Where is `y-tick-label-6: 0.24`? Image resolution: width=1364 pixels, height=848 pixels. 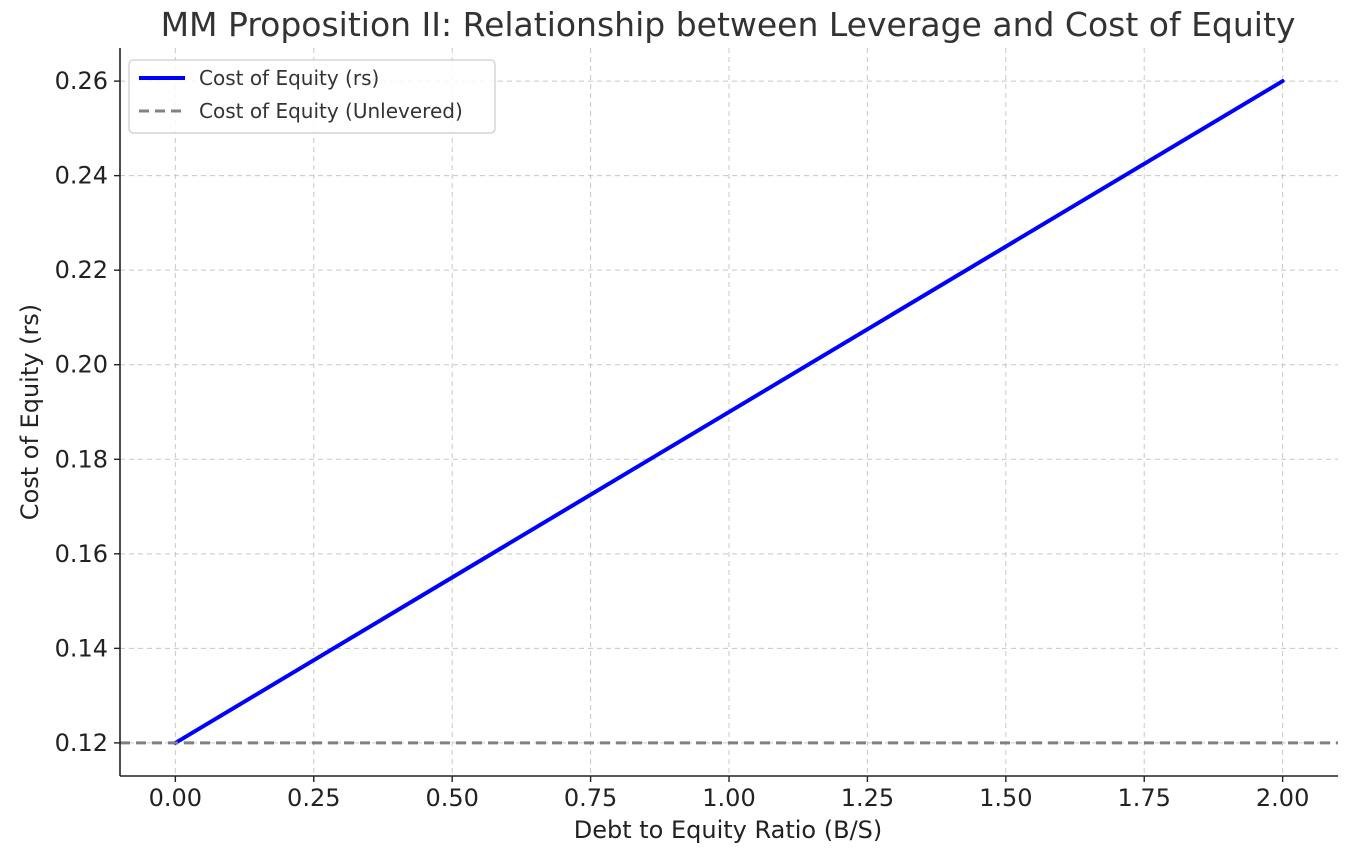
y-tick-label-6: 0.24 is located at coordinates (81, 176).